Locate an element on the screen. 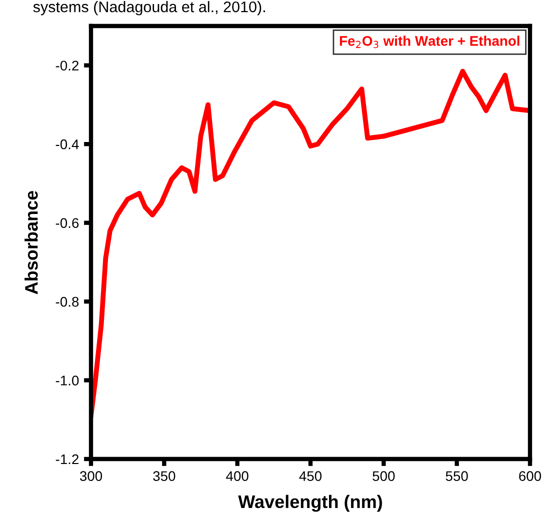 Image resolution: width=547 pixels, height=529 pixels. y-tick-label: -0.4 is located at coordinates (67, 144).